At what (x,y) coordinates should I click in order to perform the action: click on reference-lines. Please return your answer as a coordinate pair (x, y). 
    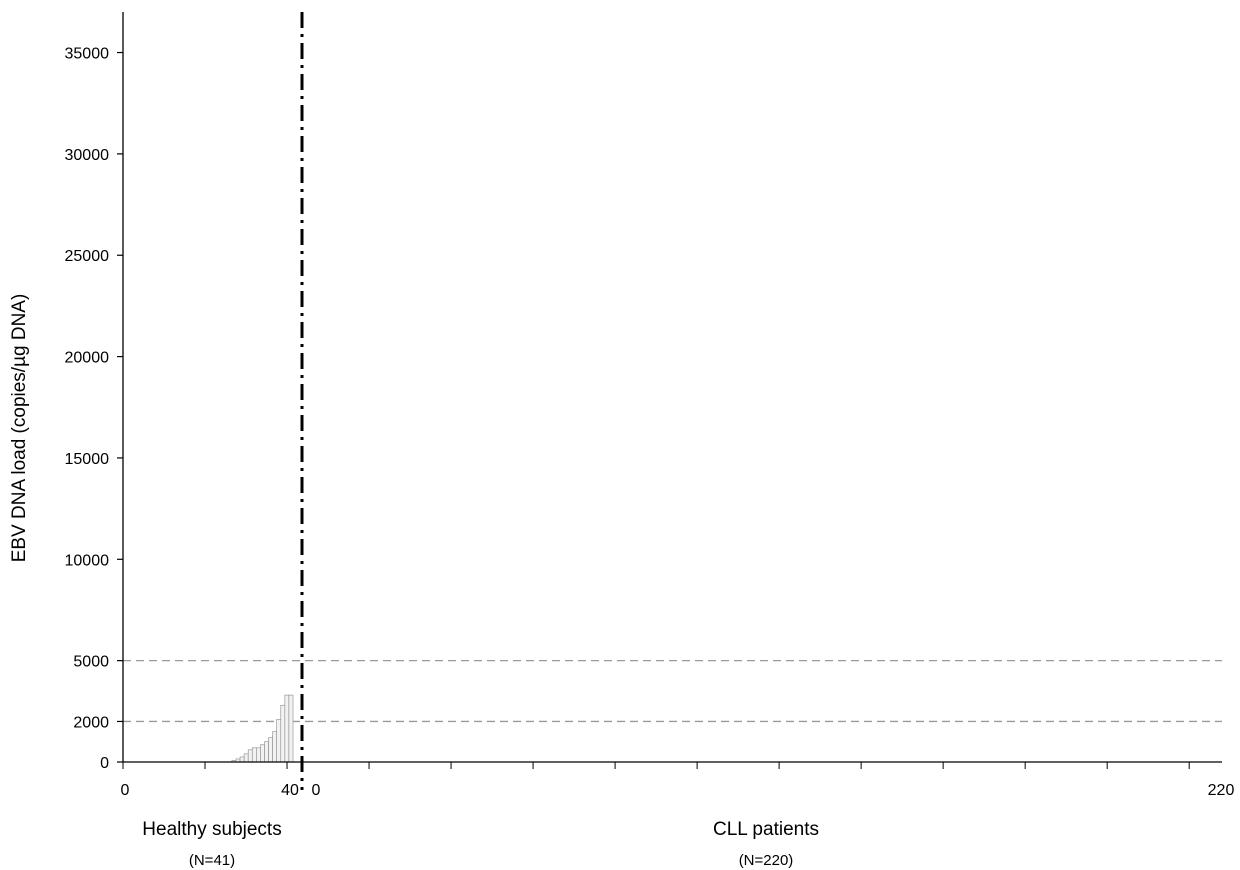
    Looking at the image, I should click on (672, 691).